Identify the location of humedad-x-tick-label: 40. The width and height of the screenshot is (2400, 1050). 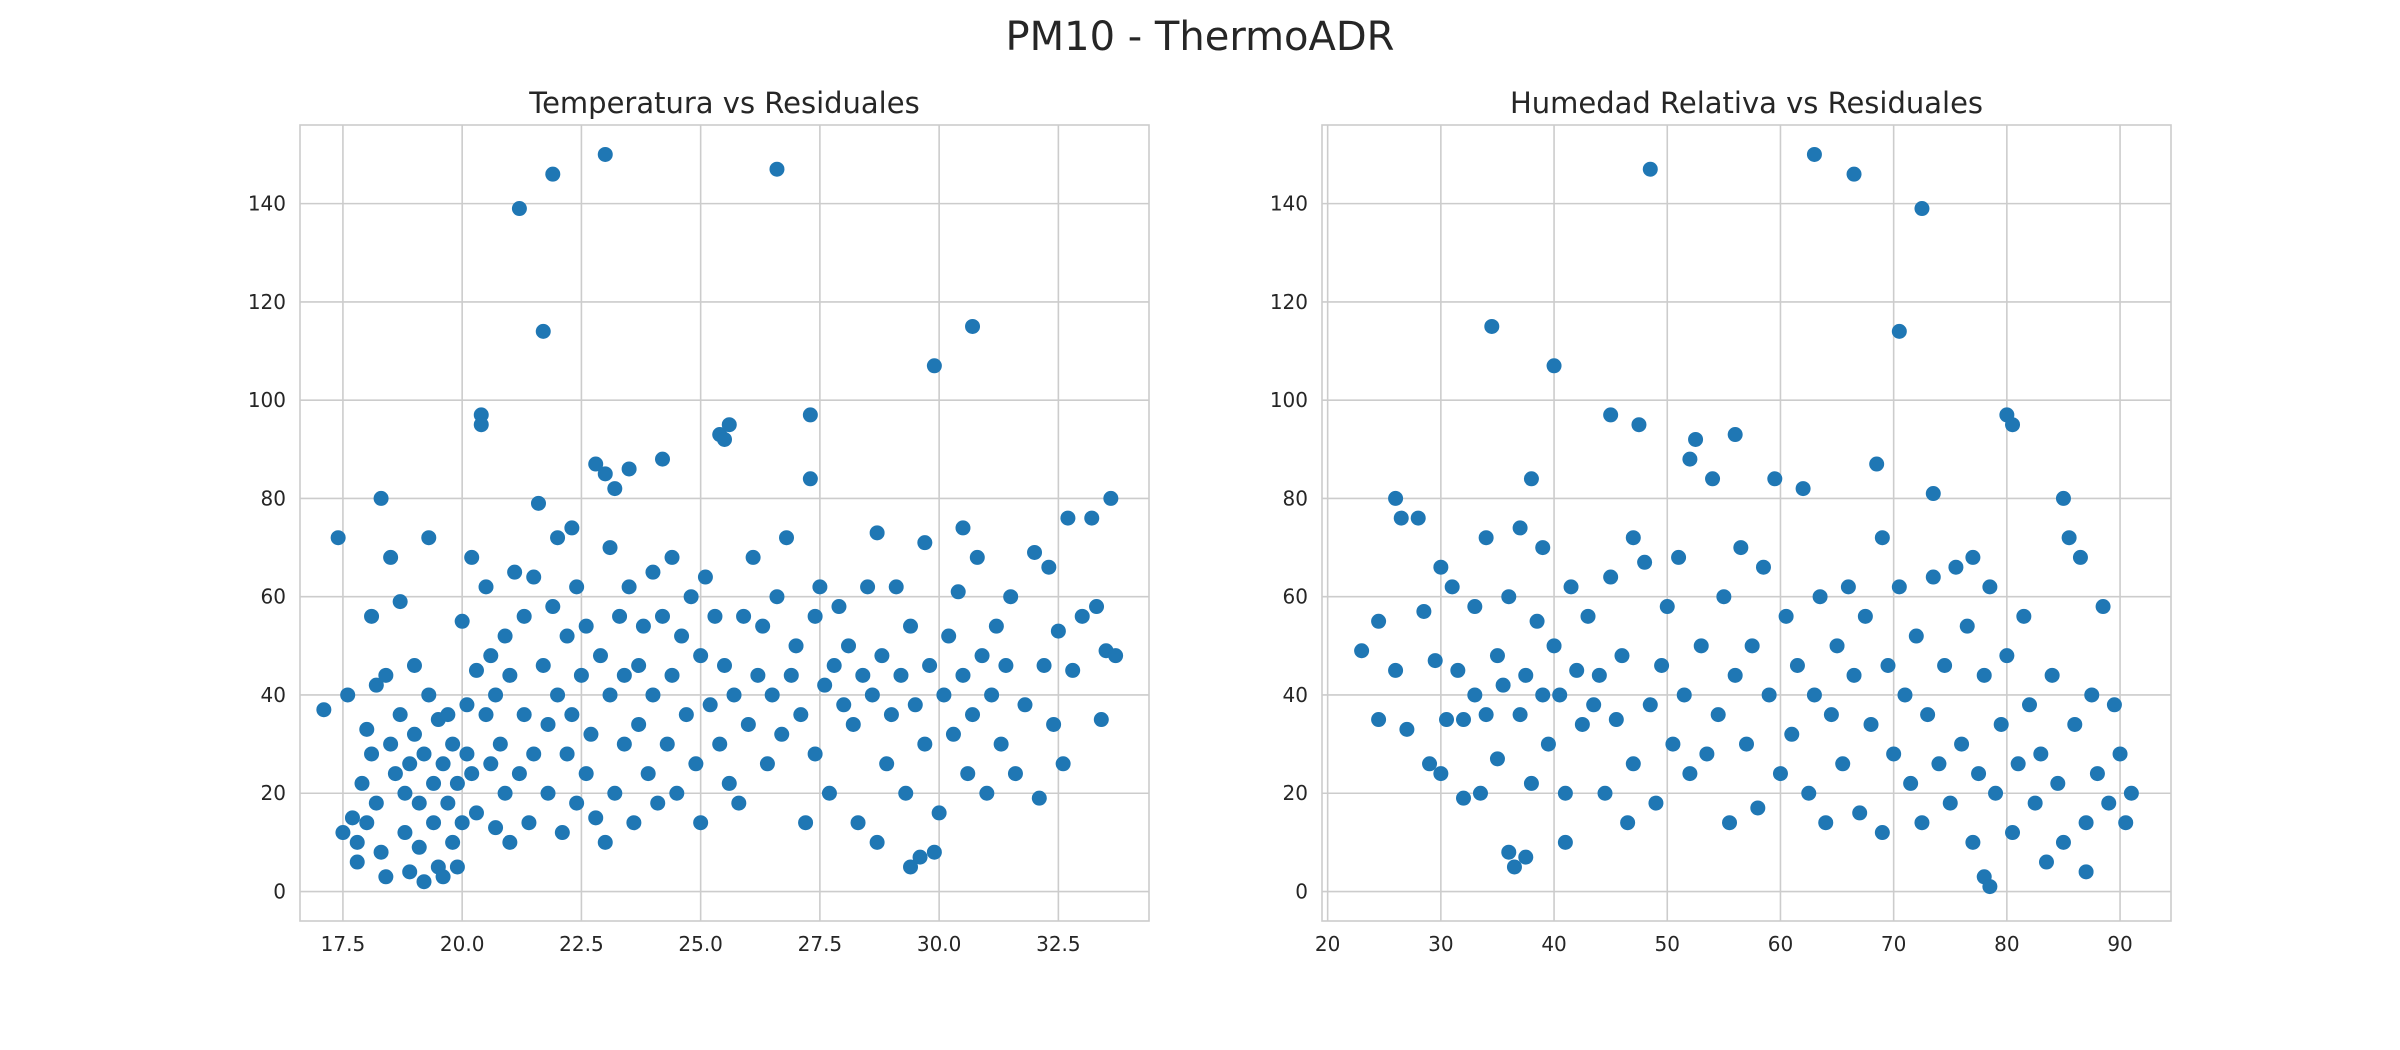
(1553, 944).